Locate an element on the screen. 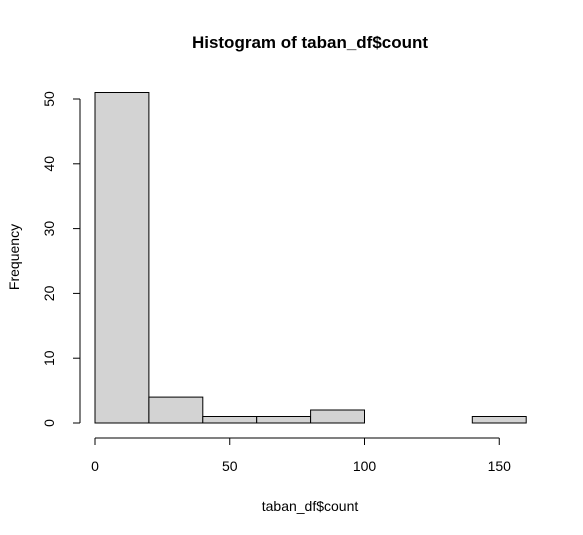  y-tick-label-30: 30 is located at coordinates (49, 229).